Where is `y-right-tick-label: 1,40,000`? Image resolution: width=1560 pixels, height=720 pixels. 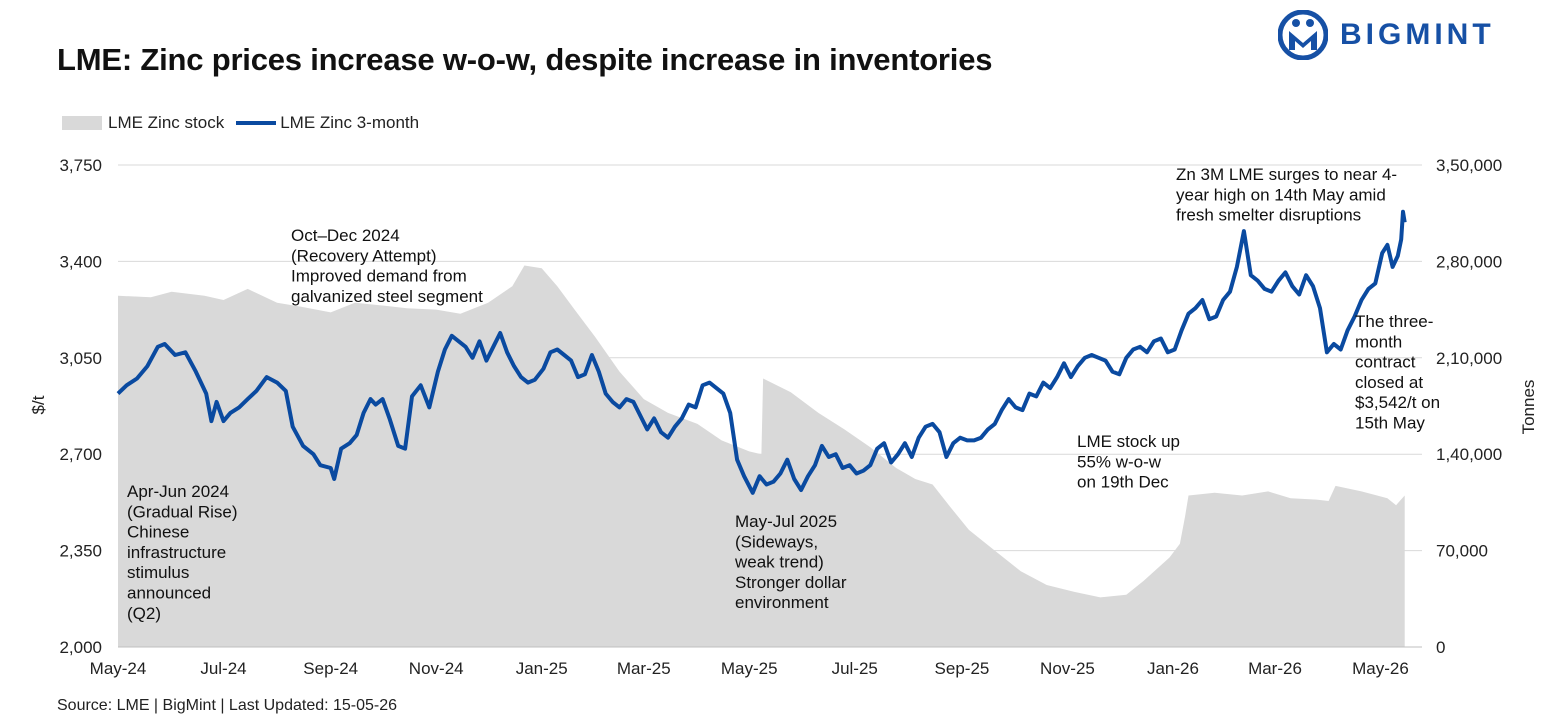
y-right-tick-label: 1,40,000 is located at coordinates (1469, 454).